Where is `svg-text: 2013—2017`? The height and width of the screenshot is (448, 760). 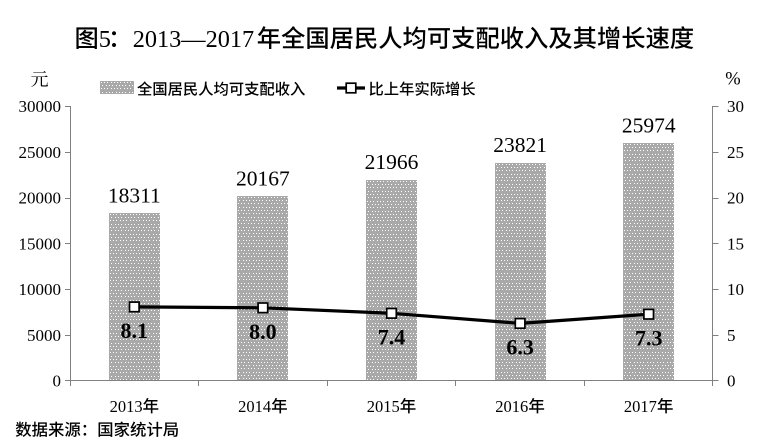
svg-text: 2013—2017 is located at coordinates (193, 39).